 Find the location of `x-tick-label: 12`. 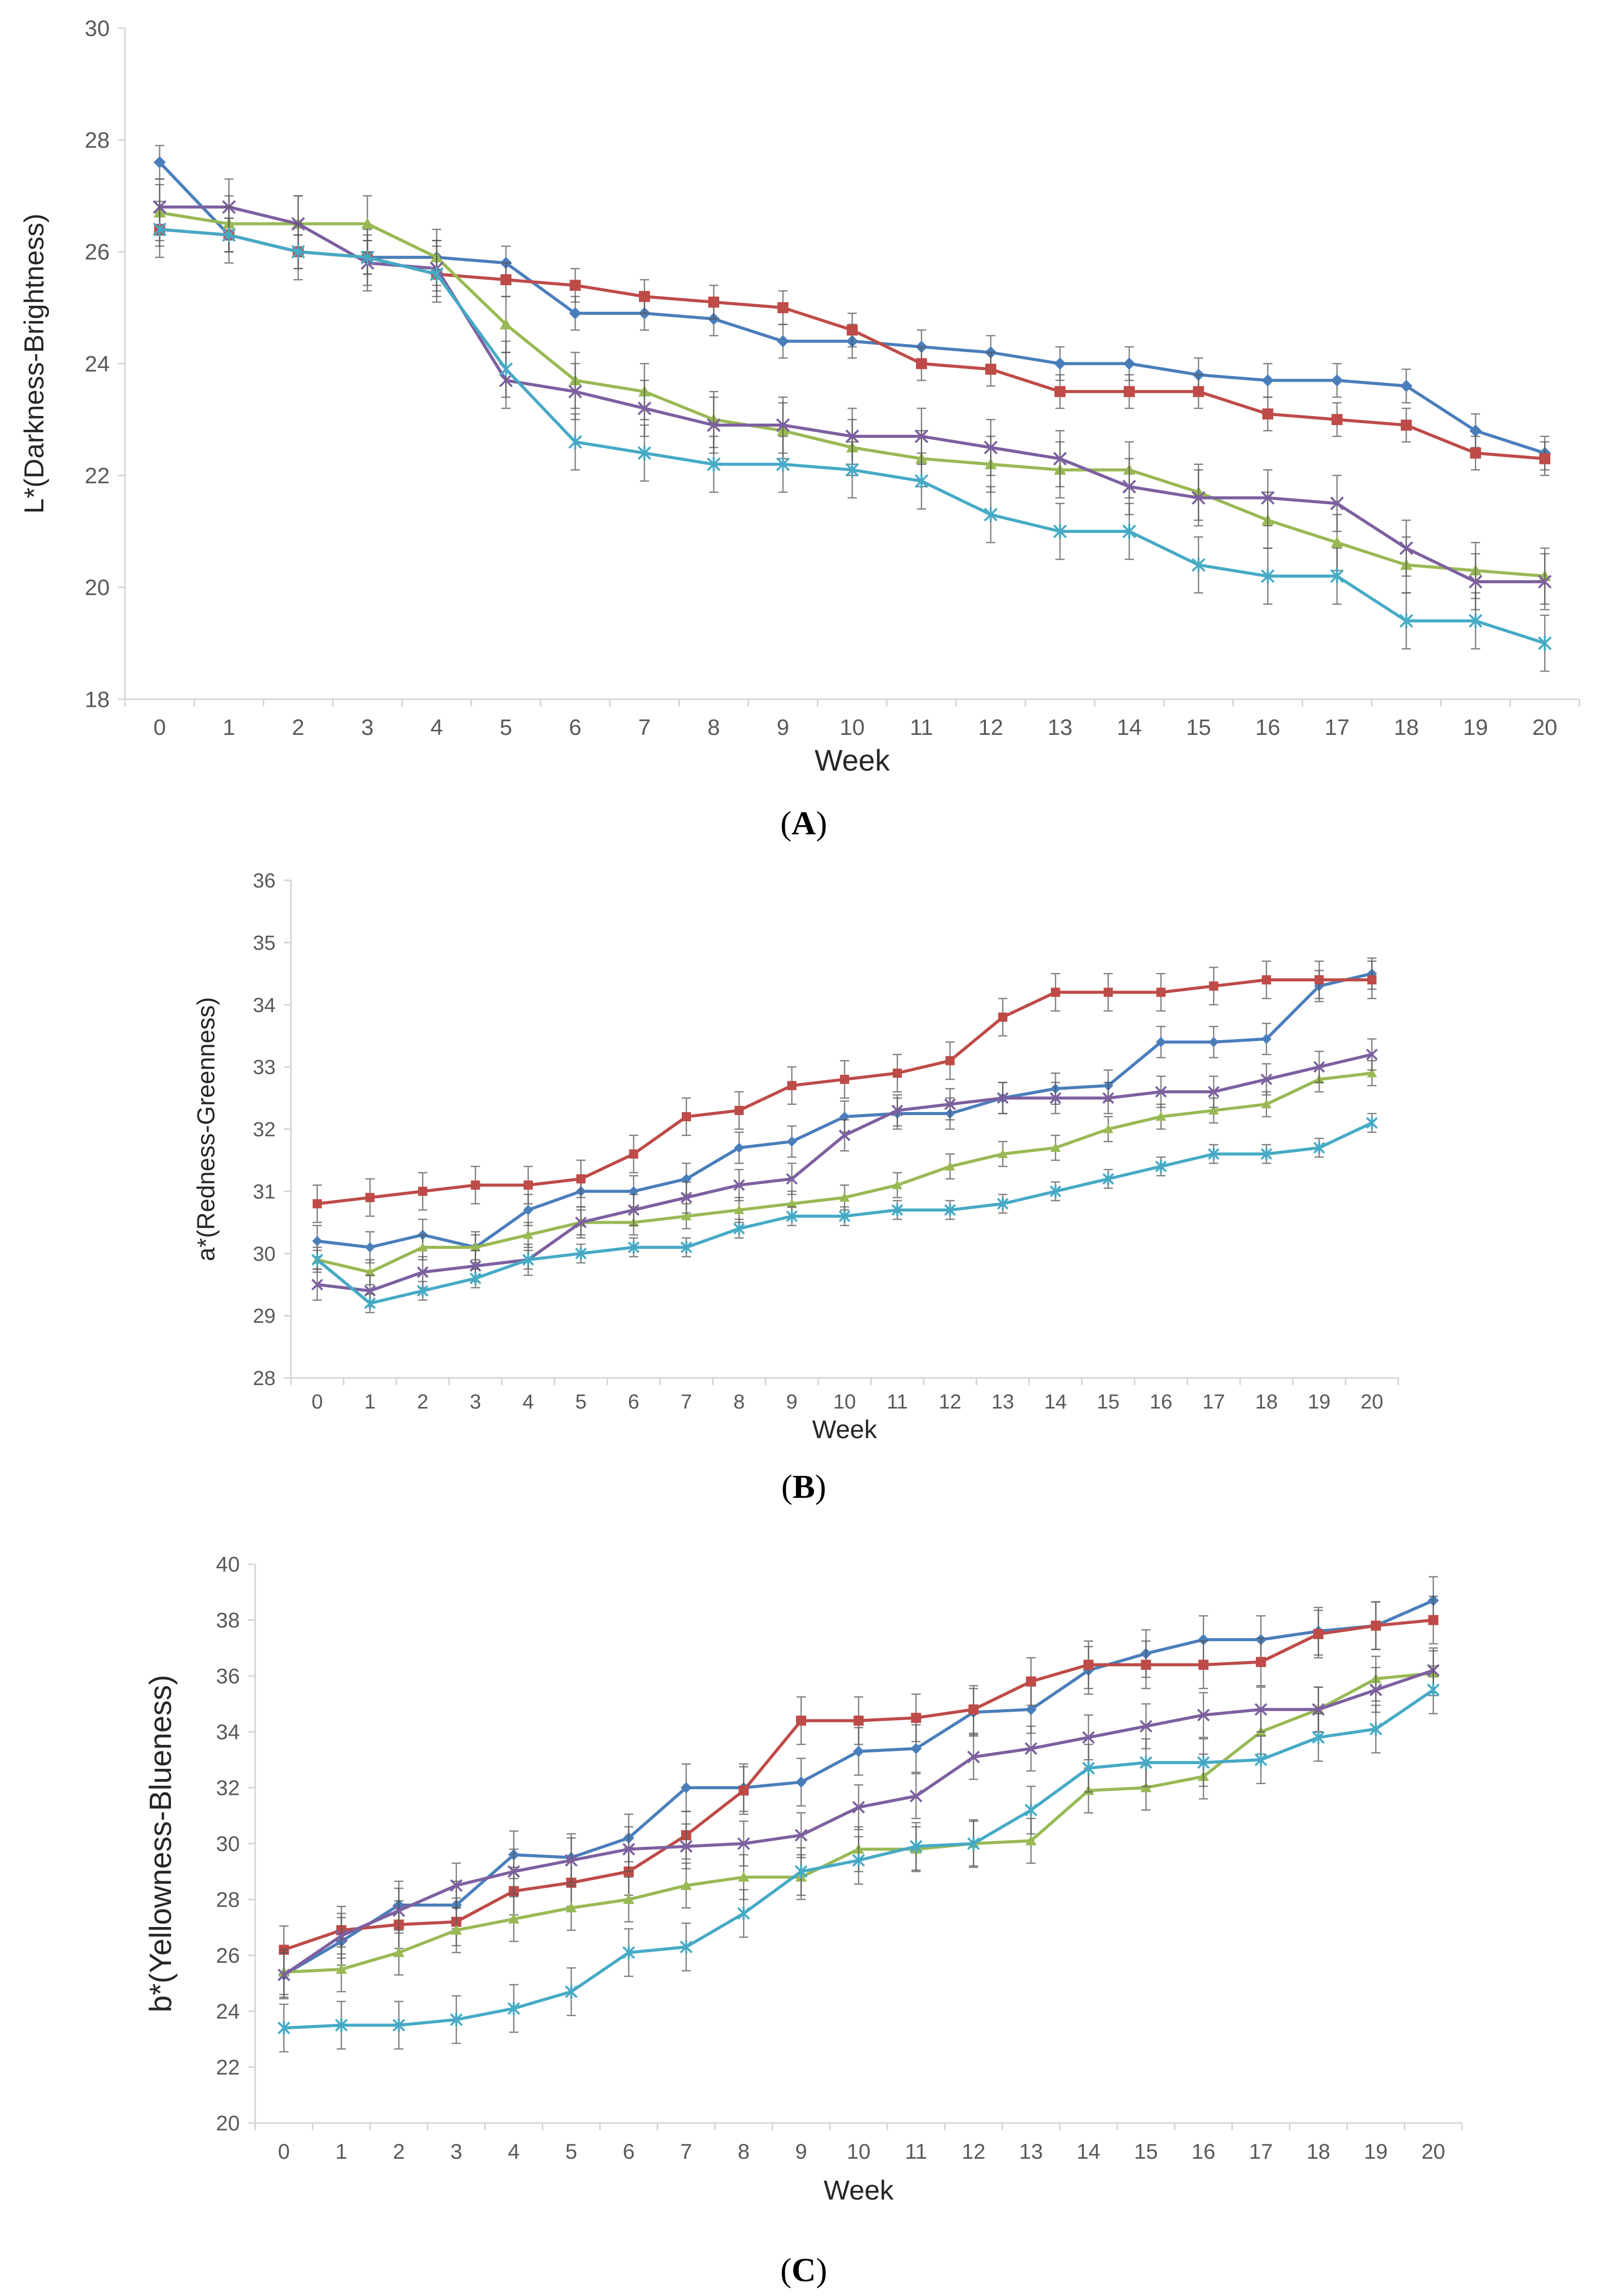

x-tick-label: 12 is located at coordinates (990, 727).